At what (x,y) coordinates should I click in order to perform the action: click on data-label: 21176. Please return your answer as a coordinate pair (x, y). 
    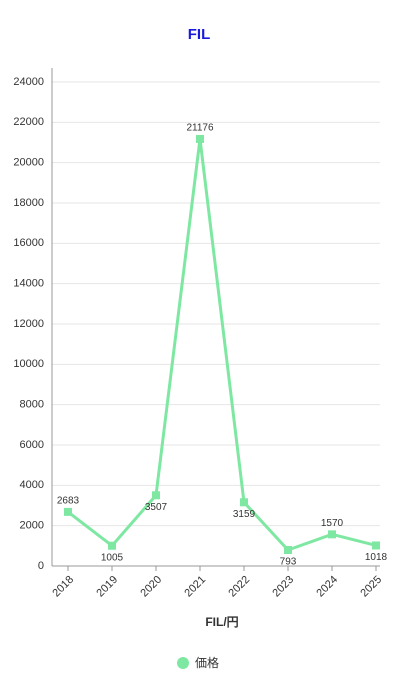
    Looking at the image, I should click on (200, 128).